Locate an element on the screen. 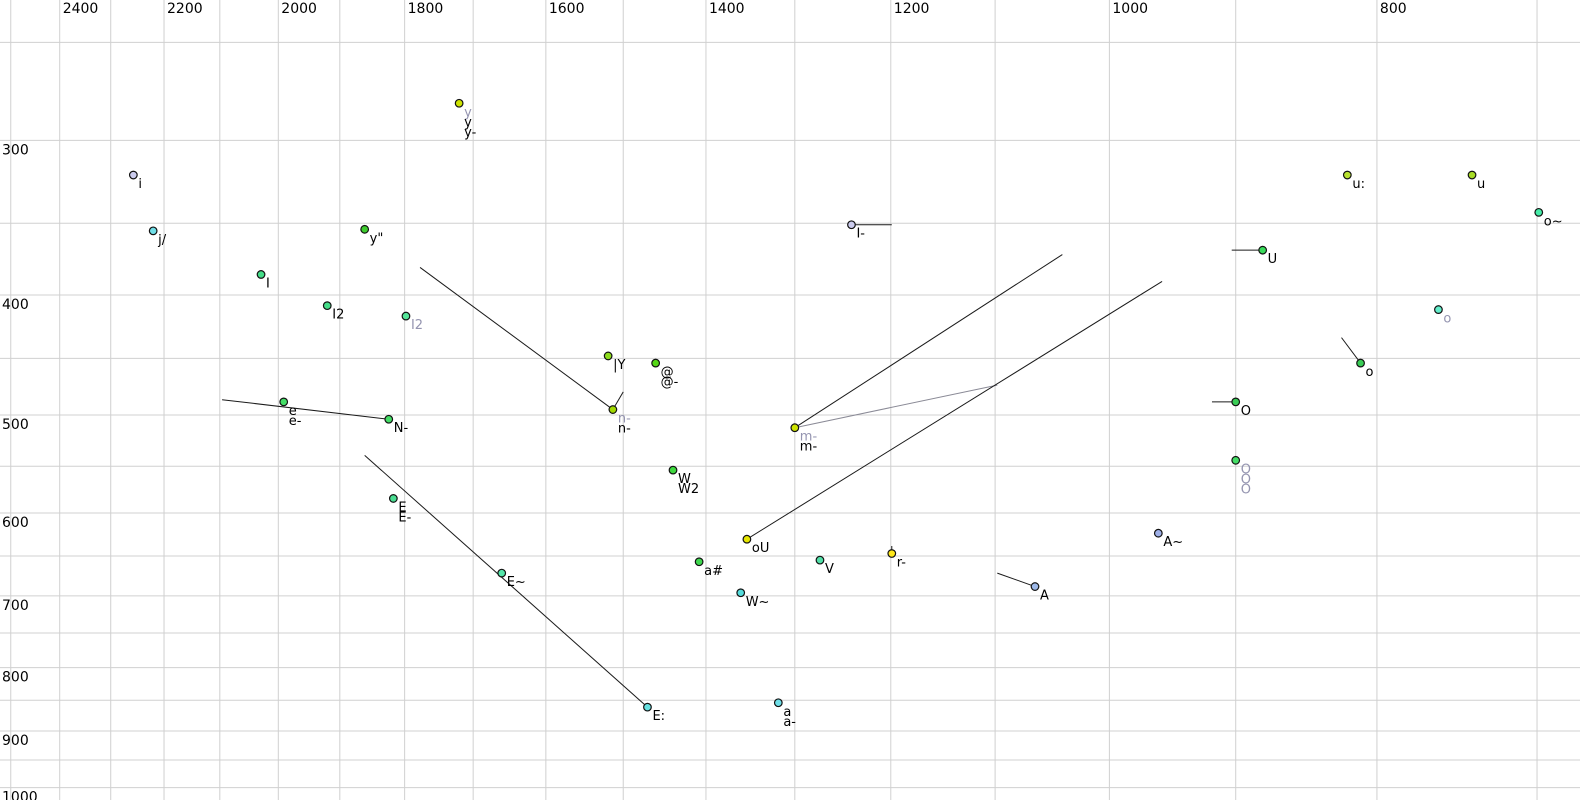  point-label-A~: A~ is located at coordinates (1173, 542).